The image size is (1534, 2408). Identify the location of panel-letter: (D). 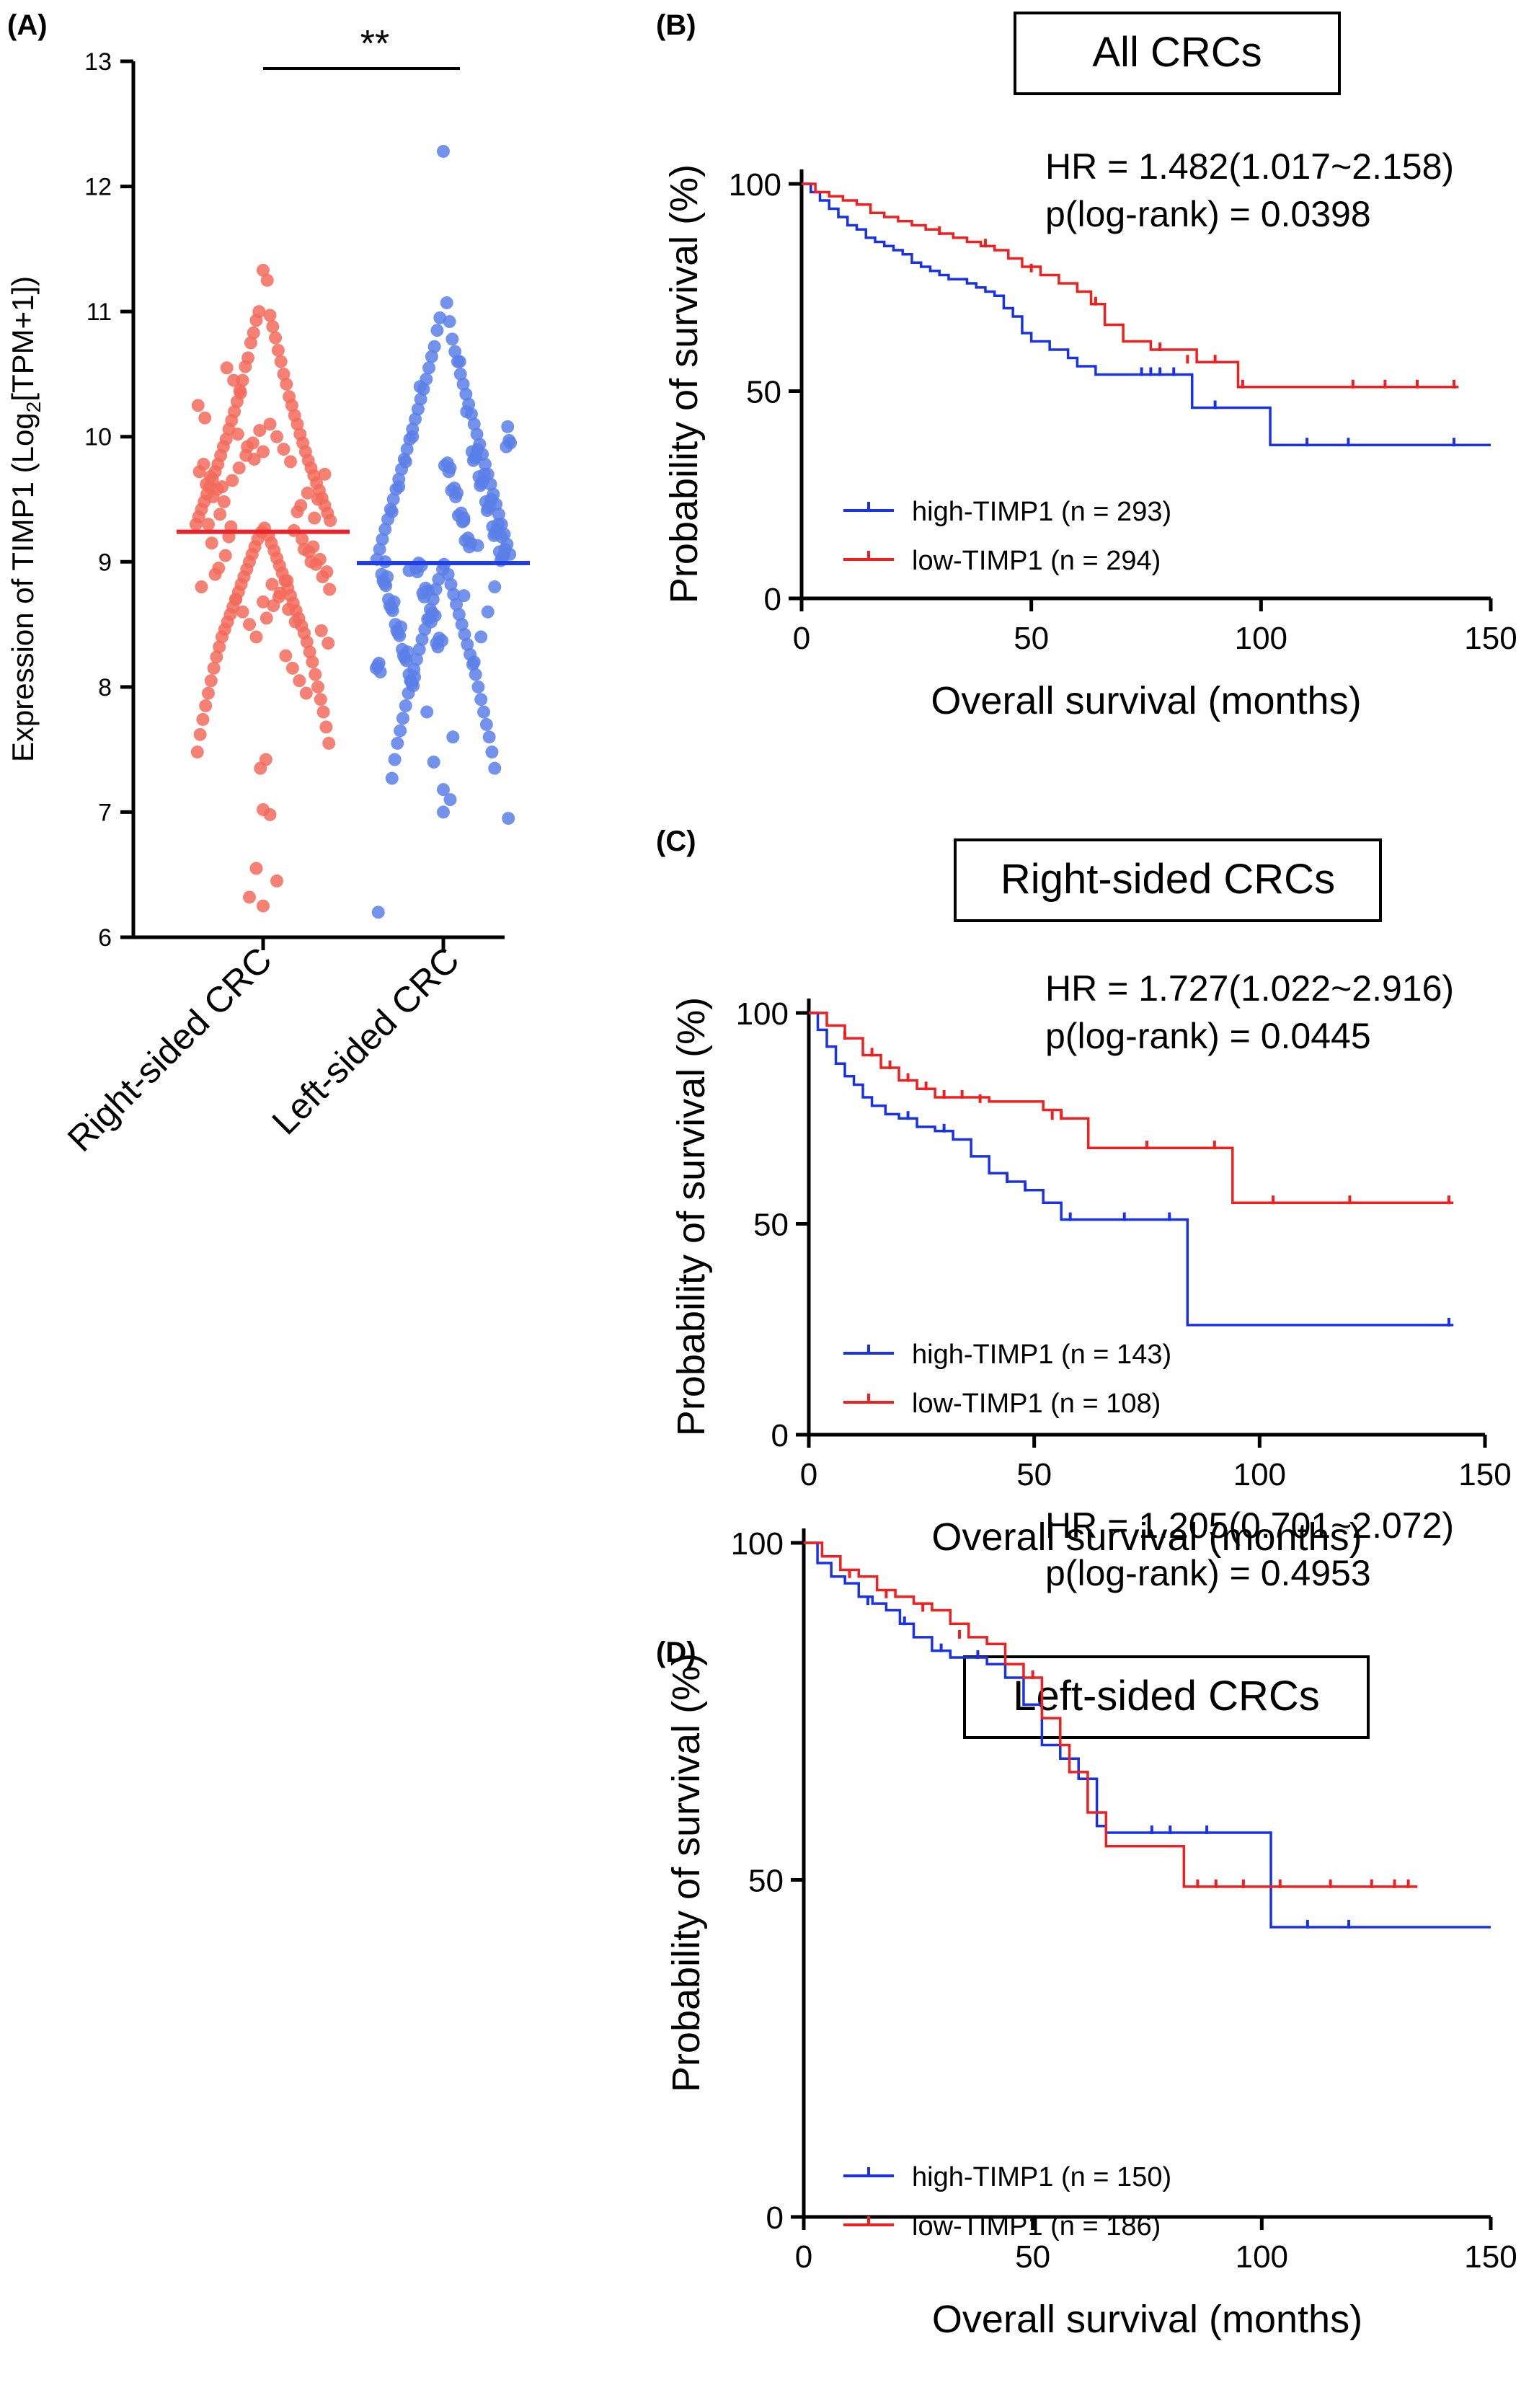
(676, 1652).